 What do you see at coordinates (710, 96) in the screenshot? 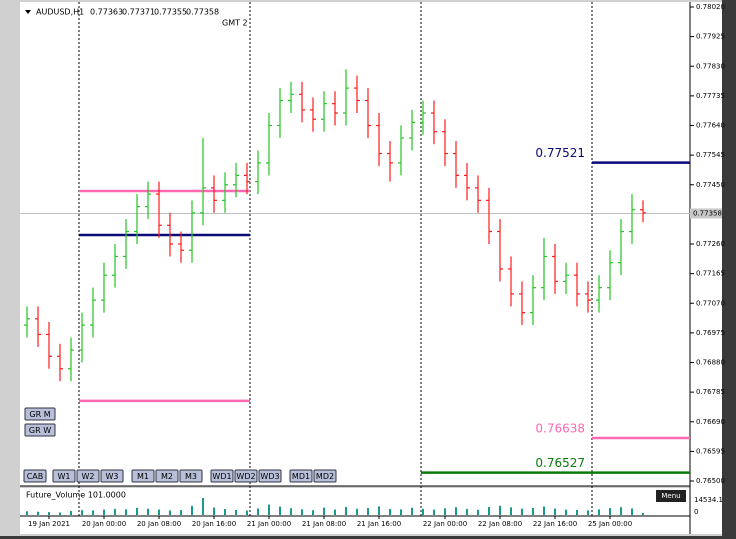
I see `y-tick-label: 0.77735` at bounding box center [710, 96].